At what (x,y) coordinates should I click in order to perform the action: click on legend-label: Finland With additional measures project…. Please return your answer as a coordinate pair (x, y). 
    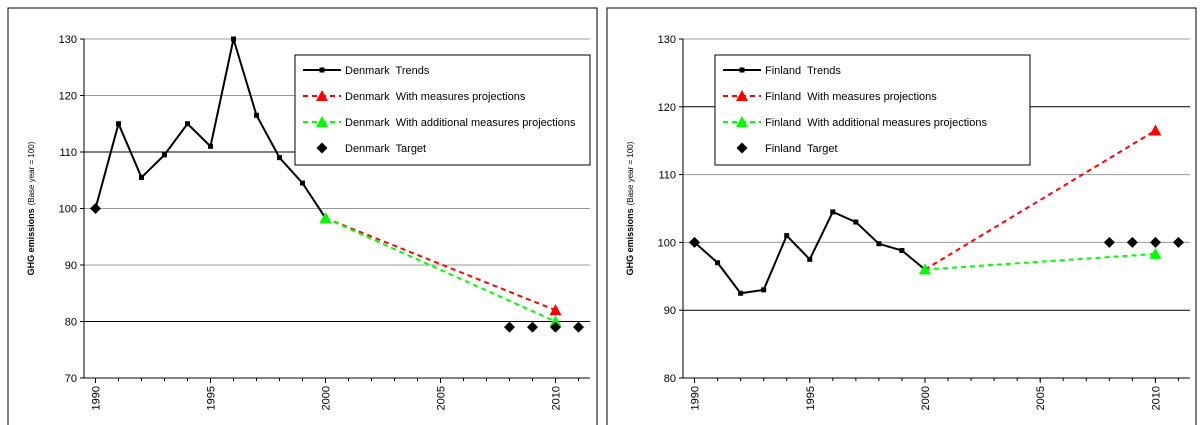
    Looking at the image, I should click on (876, 123).